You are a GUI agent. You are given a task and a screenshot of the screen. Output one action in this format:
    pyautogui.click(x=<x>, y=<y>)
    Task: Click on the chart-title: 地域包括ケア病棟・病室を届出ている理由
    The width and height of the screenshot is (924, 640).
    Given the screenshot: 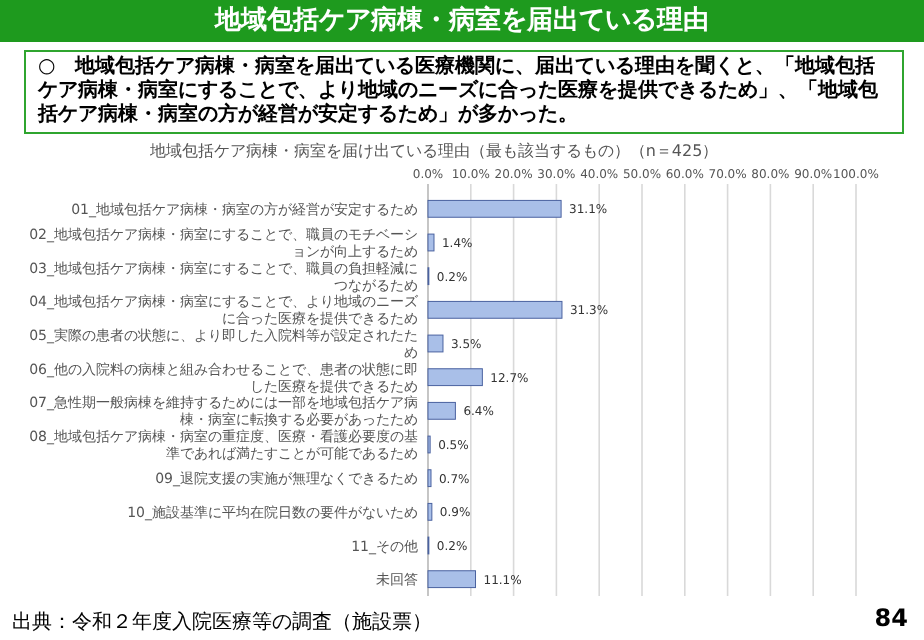 What is the action you would take?
    pyautogui.click(x=462, y=21)
    